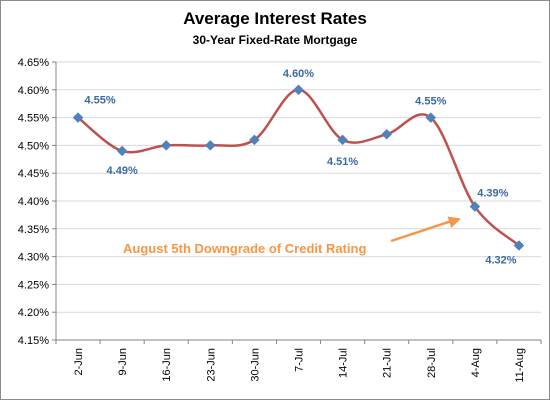 The image size is (550, 400). I want to click on x-tick-label: 23-Jun, so click(211, 365).